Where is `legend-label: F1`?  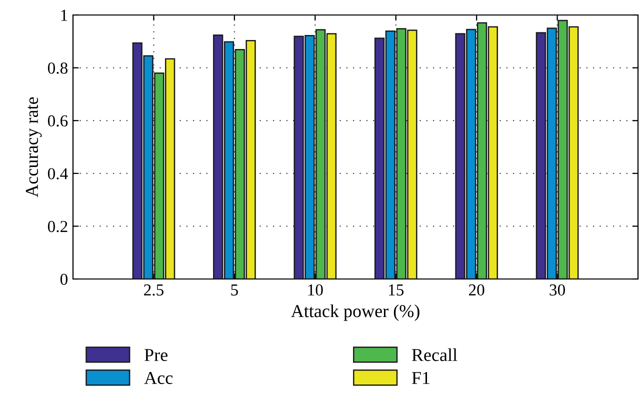
legend-label: F1 is located at coordinates (421, 378).